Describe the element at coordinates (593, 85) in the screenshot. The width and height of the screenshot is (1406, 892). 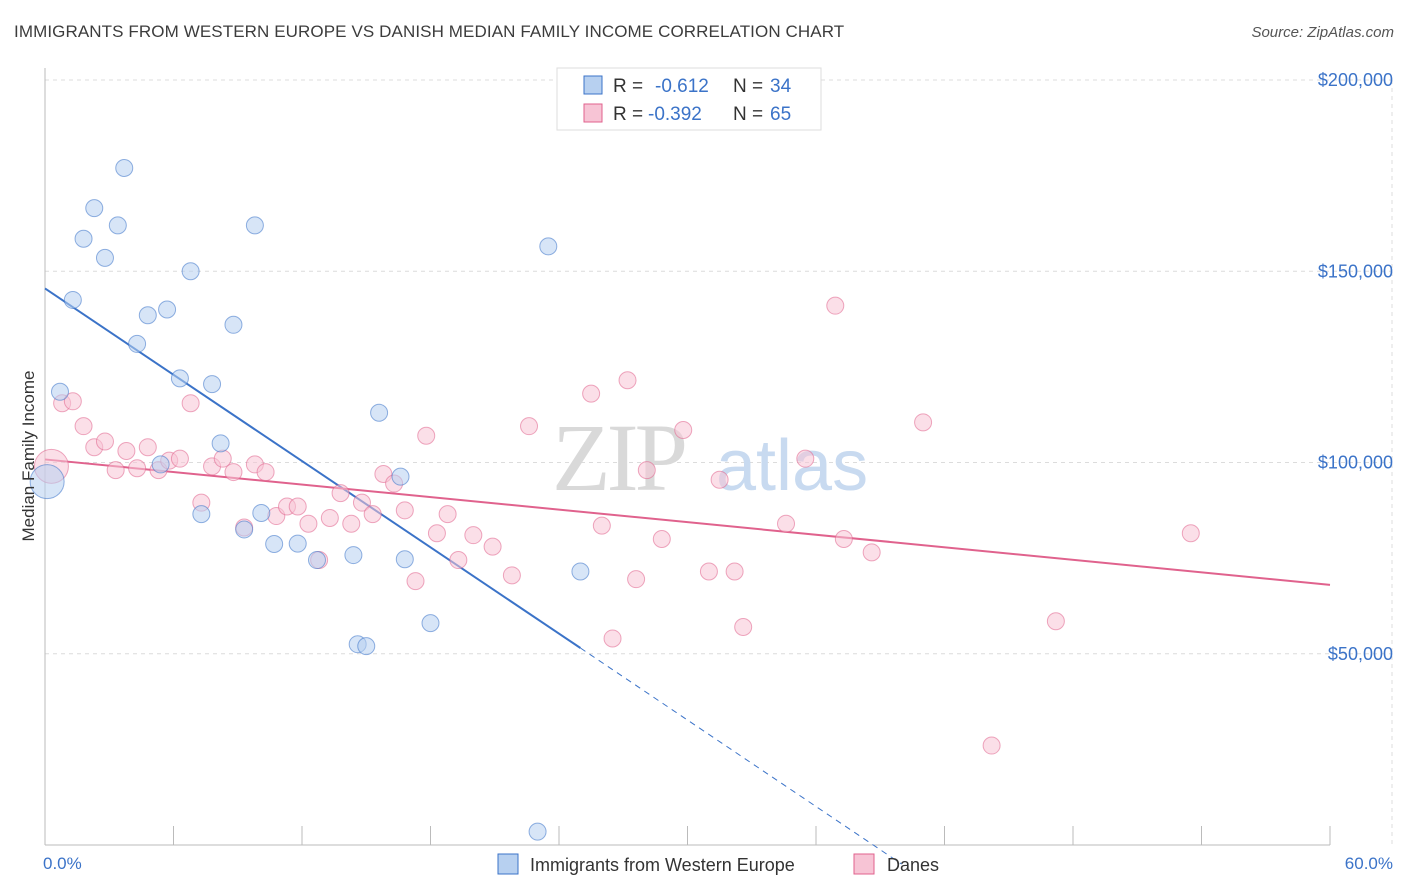
I see `legend-swatch-blue` at that location.